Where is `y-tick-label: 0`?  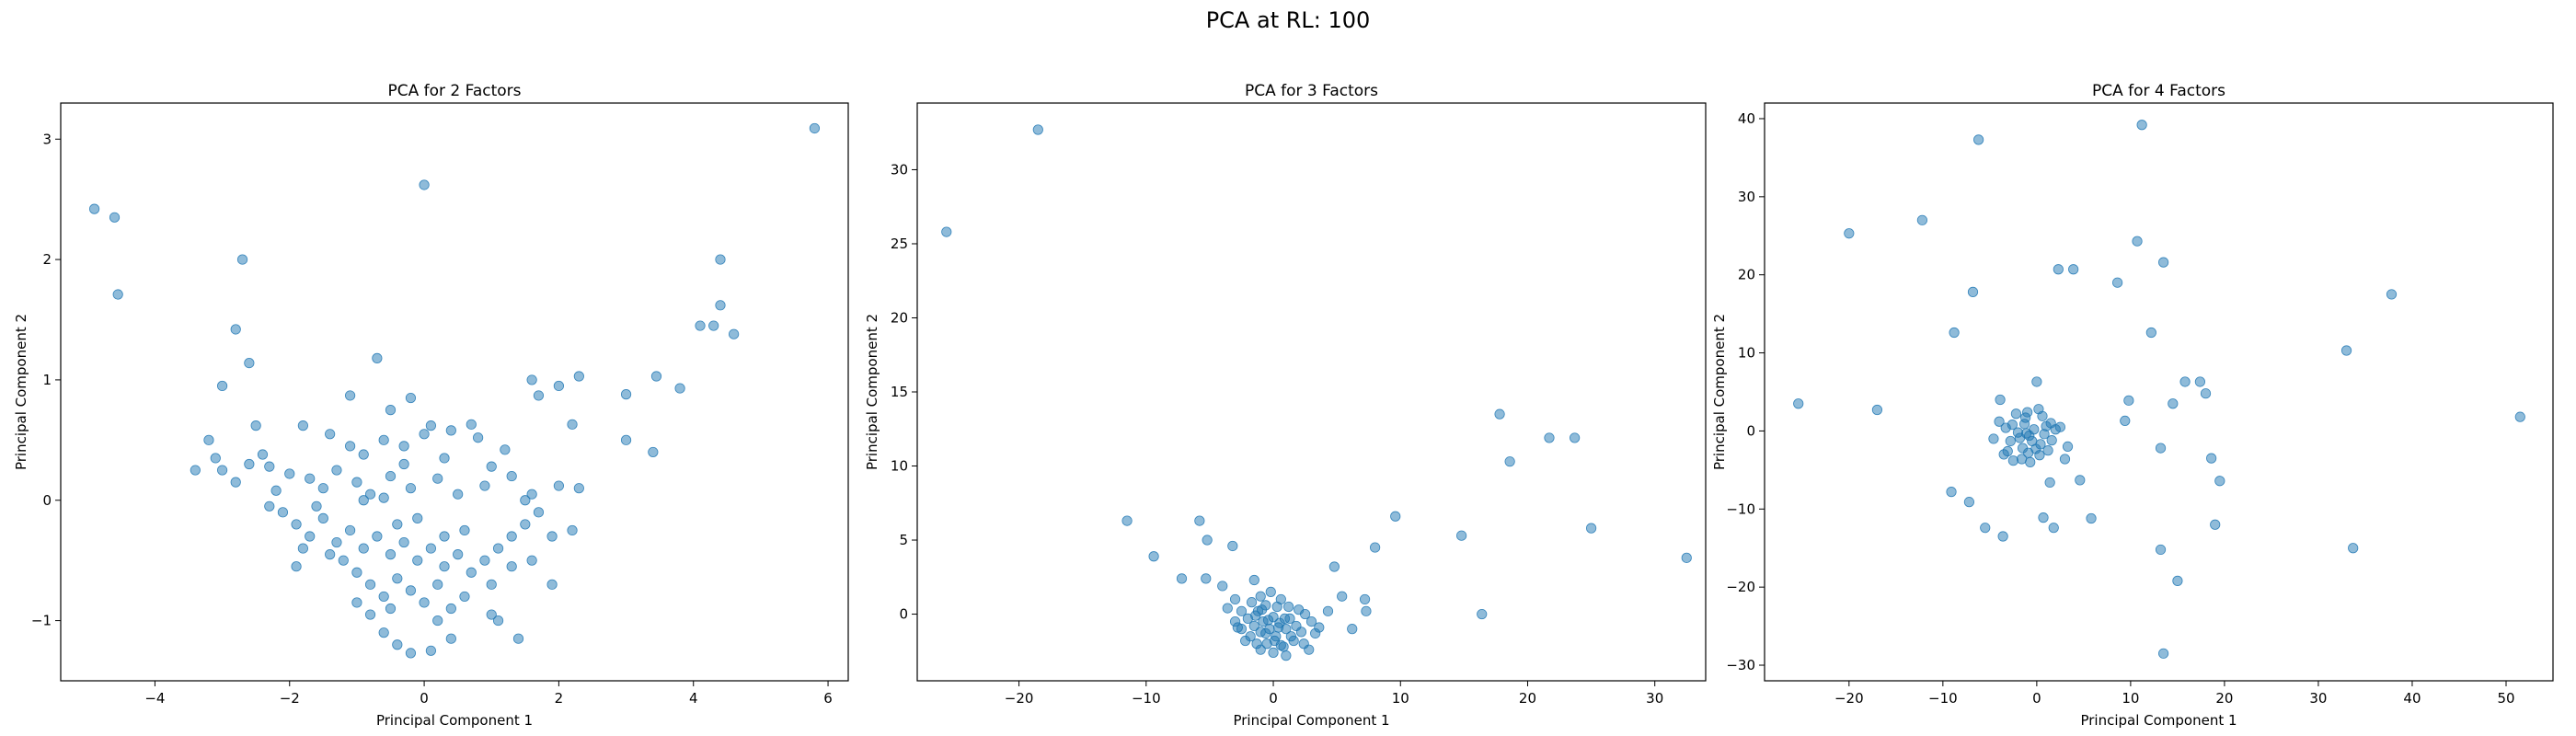 y-tick-label: 0 is located at coordinates (47, 500).